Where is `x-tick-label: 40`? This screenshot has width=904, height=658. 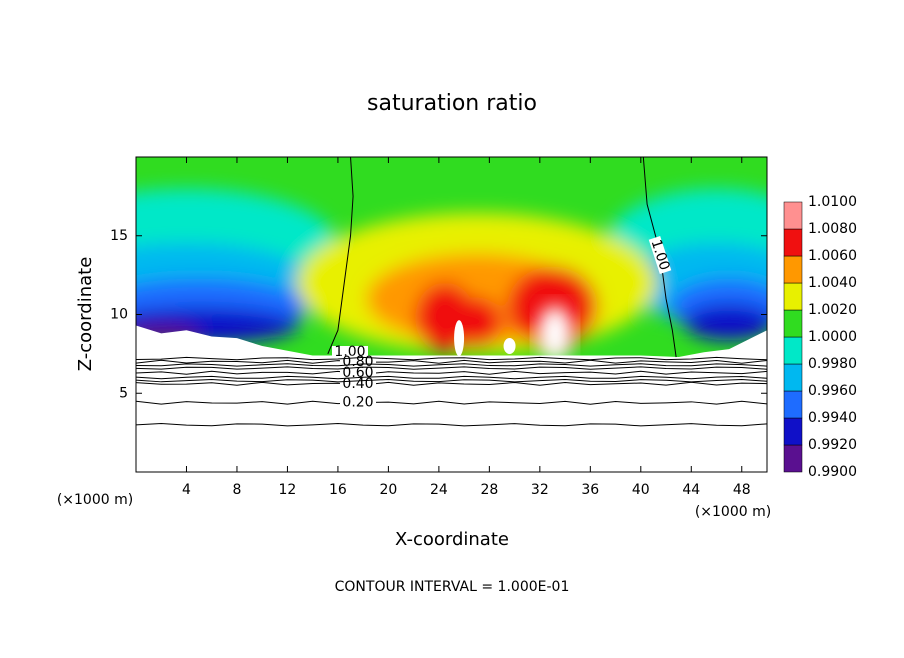 x-tick-label: 40 is located at coordinates (641, 490).